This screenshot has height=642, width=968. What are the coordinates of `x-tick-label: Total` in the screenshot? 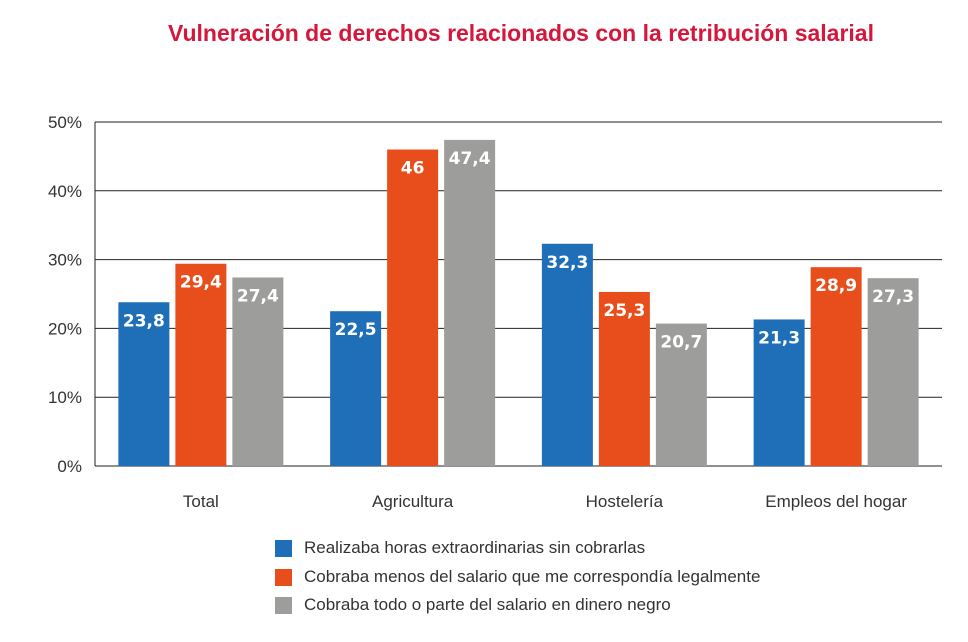 It's located at (201, 501).